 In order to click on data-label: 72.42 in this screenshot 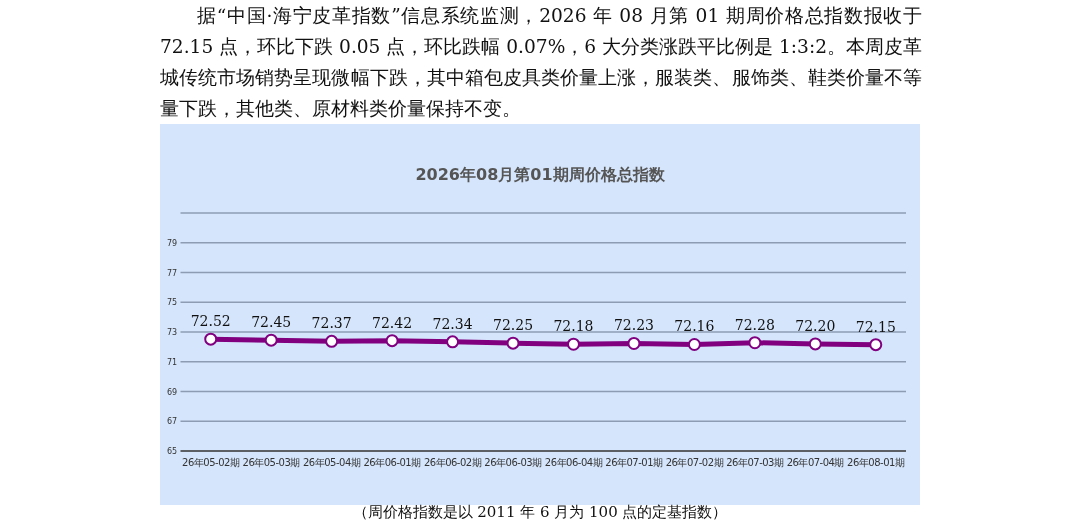, I will do `click(392, 322)`.